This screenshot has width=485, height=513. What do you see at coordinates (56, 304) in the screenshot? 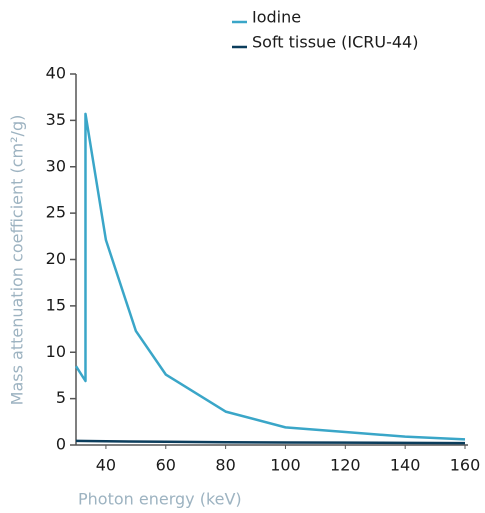
I see `y-tick-label: 15` at bounding box center [56, 304].